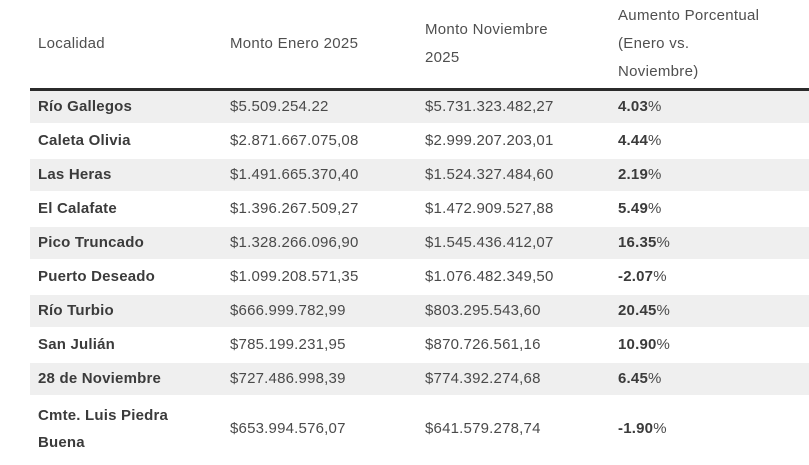 The width and height of the screenshot is (809, 465). What do you see at coordinates (126, 277) in the screenshot?
I see `cell-localidad: Puerto Deseado` at bounding box center [126, 277].